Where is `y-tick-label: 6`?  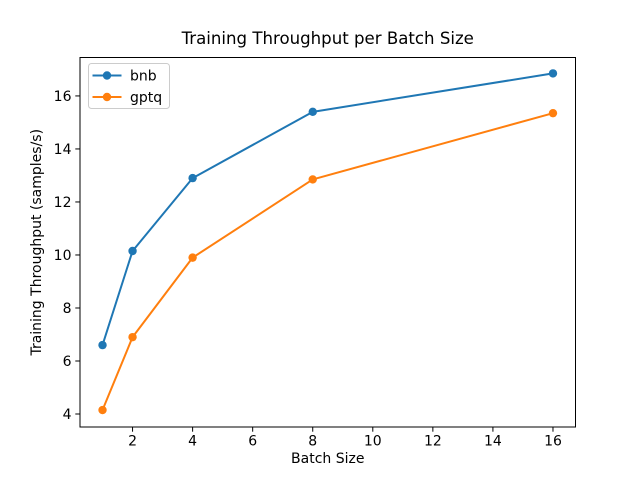 y-tick-label: 6 is located at coordinates (67, 362).